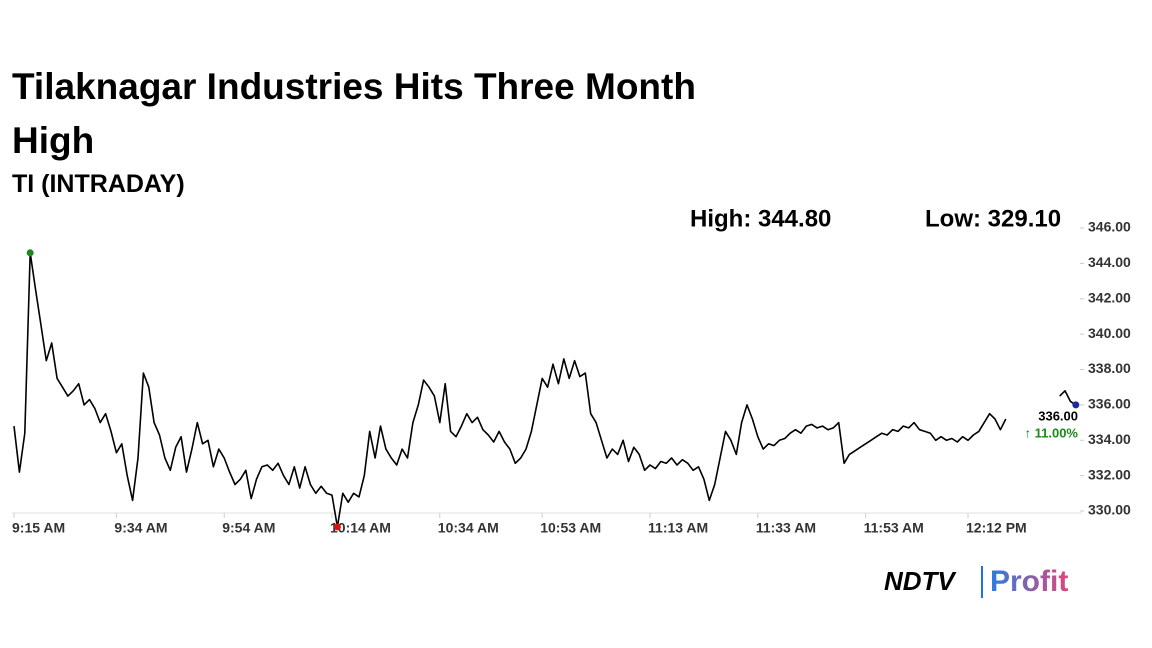  What do you see at coordinates (1109, 227) in the screenshot?
I see `y-tick-label: 346.00` at bounding box center [1109, 227].